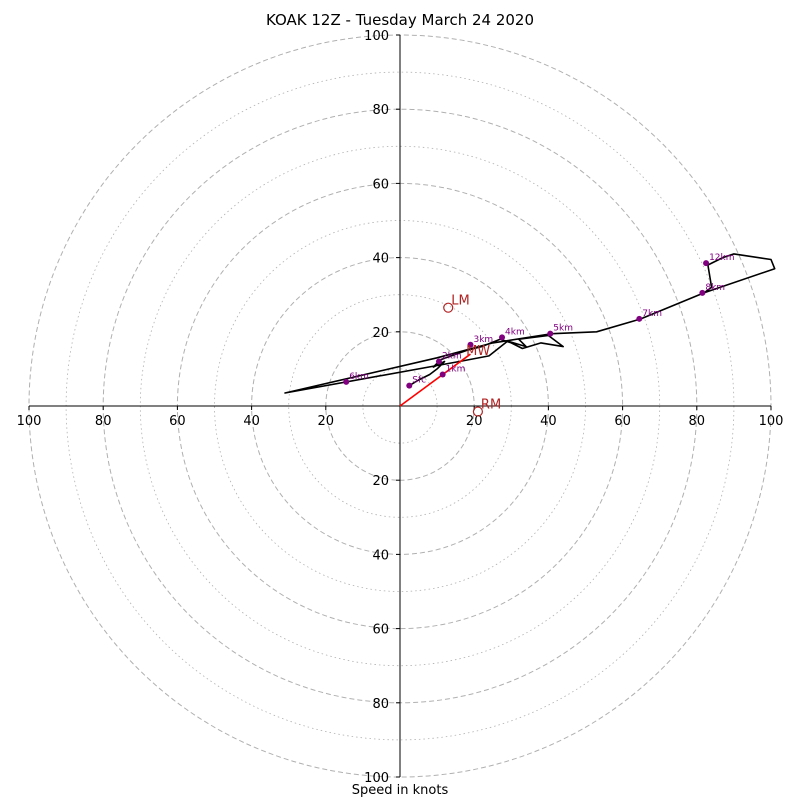  Describe the element at coordinates (478, 351) in the screenshot. I see `storm-motion-label: MW` at that location.